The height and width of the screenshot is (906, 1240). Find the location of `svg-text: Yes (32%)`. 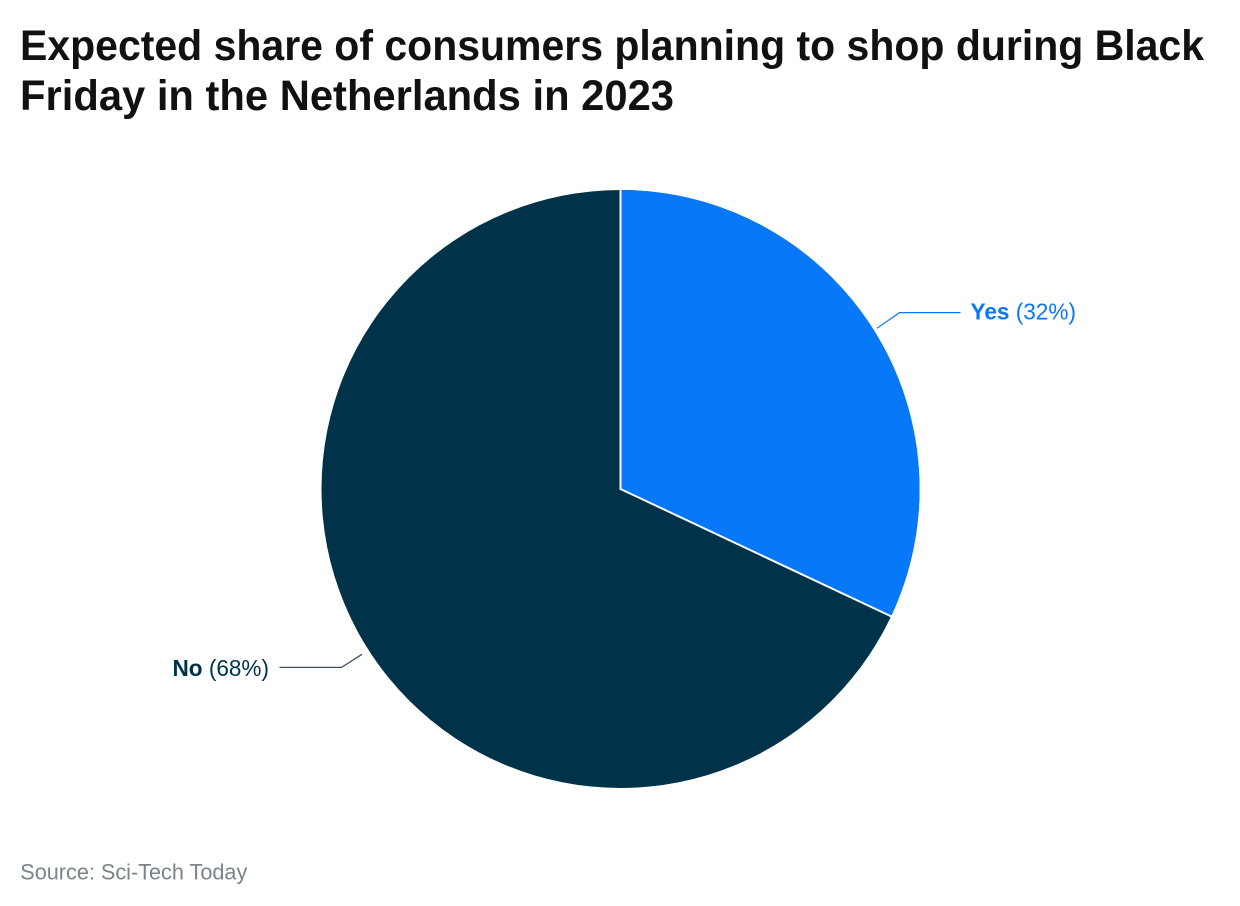

svg-text: Yes (32%) is located at coordinates (1024, 311).